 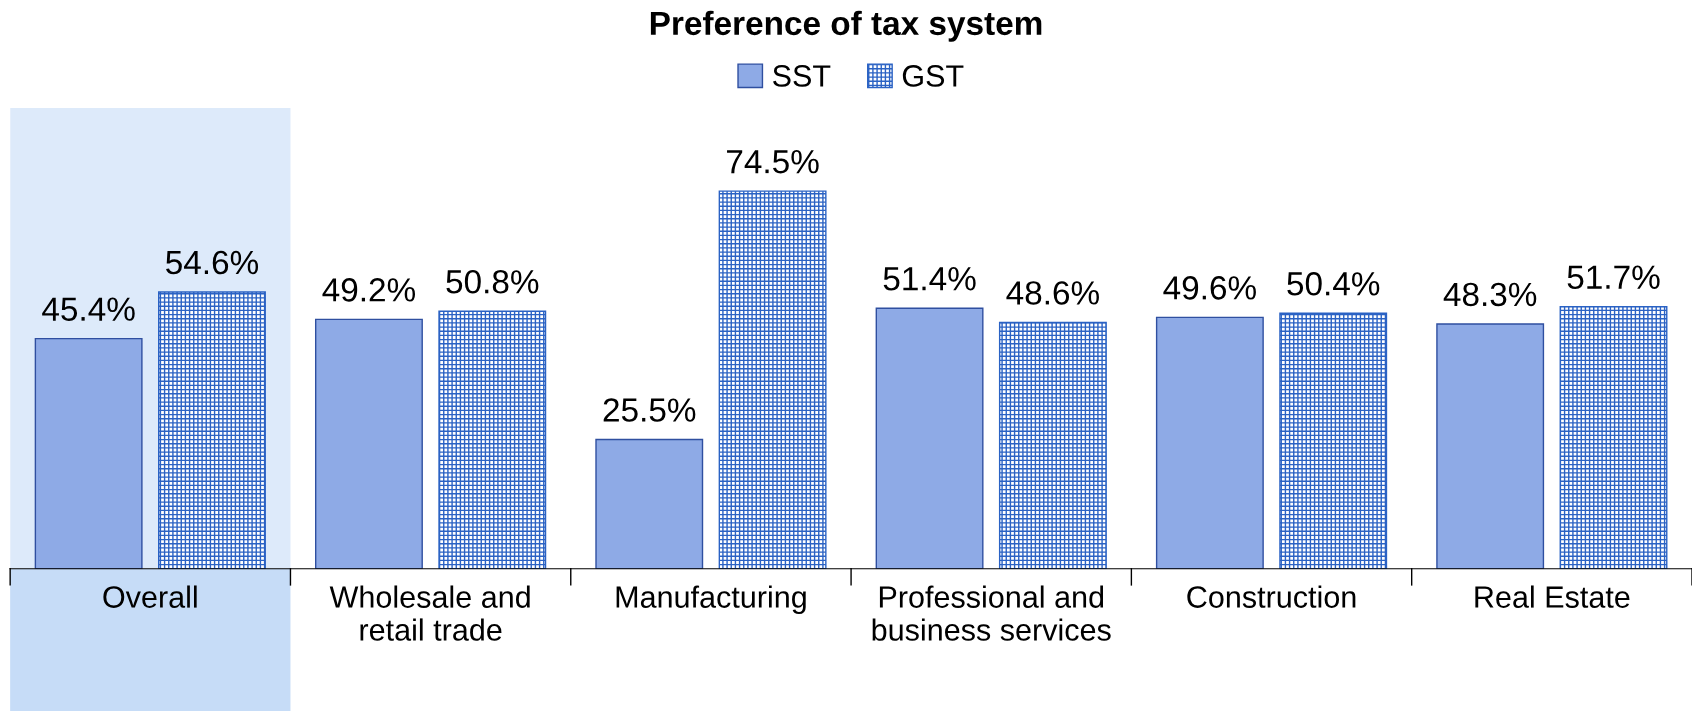 What do you see at coordinates (212, 262) in the screenshot?
I see `data-label: 54.6%` at bounding box center [212, 262].